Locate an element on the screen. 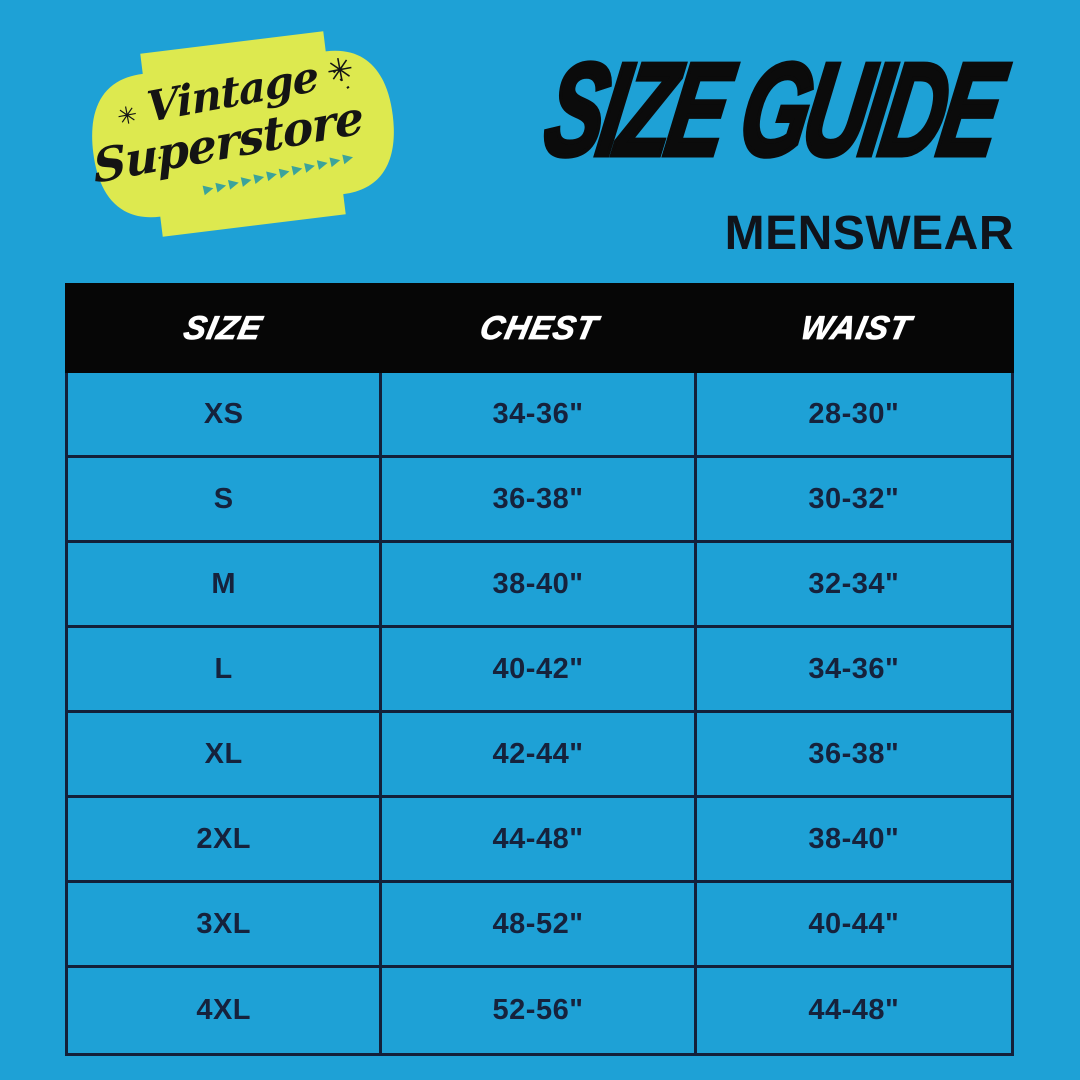  table-header-row: SIZE CHEST WAIST is located at coordinates (539, 328).